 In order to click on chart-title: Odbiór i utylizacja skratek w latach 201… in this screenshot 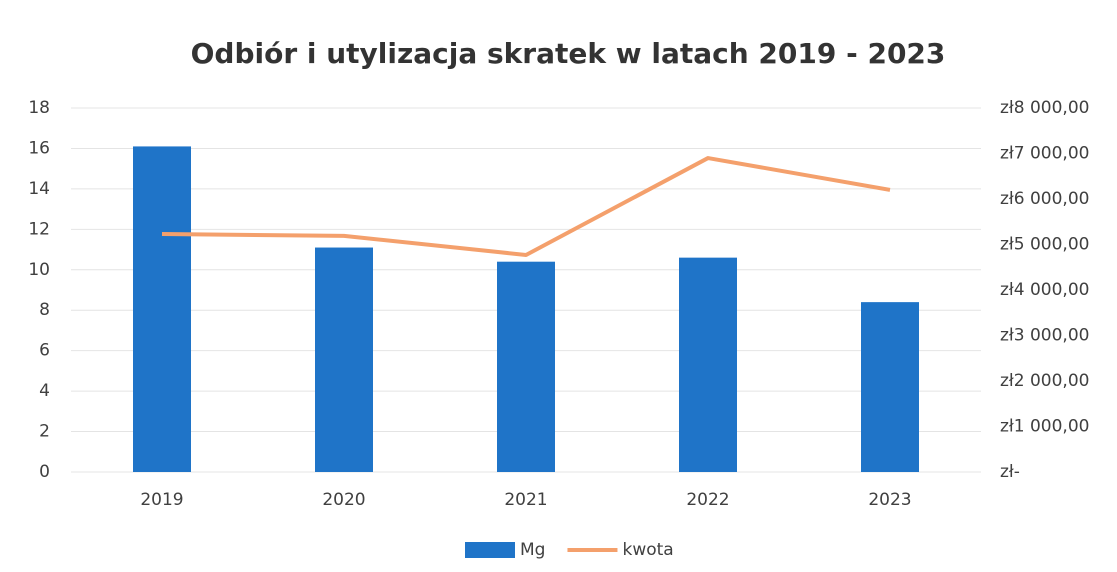, I will do `click(568, 53)`.